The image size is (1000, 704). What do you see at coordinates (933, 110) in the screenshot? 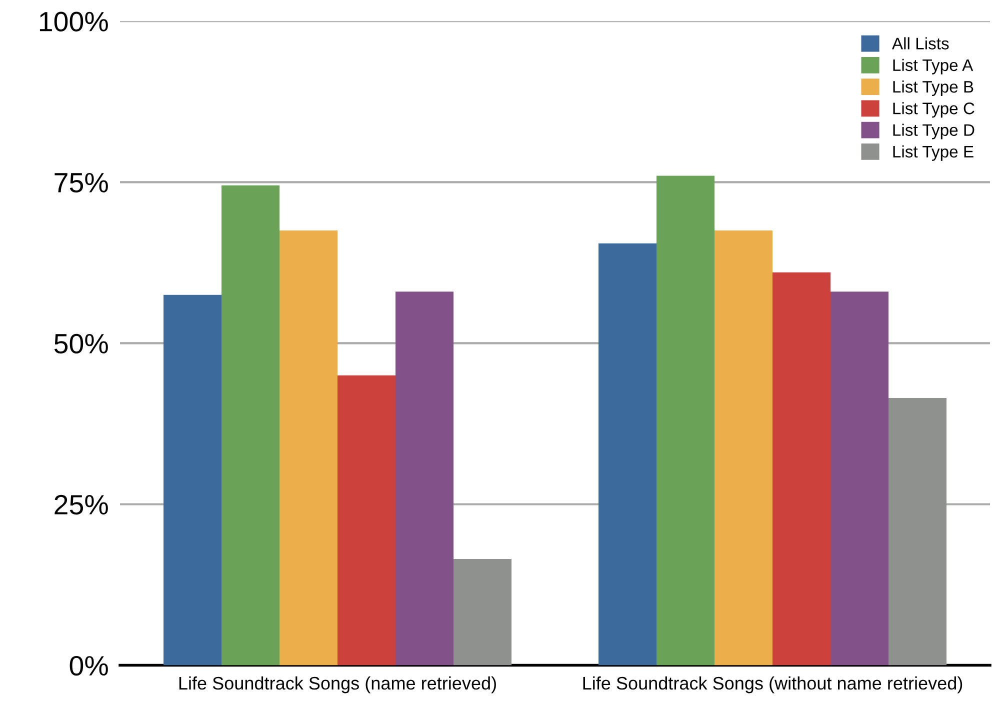
I see `legend-label: List Type C` at bounding box center [933, 110].